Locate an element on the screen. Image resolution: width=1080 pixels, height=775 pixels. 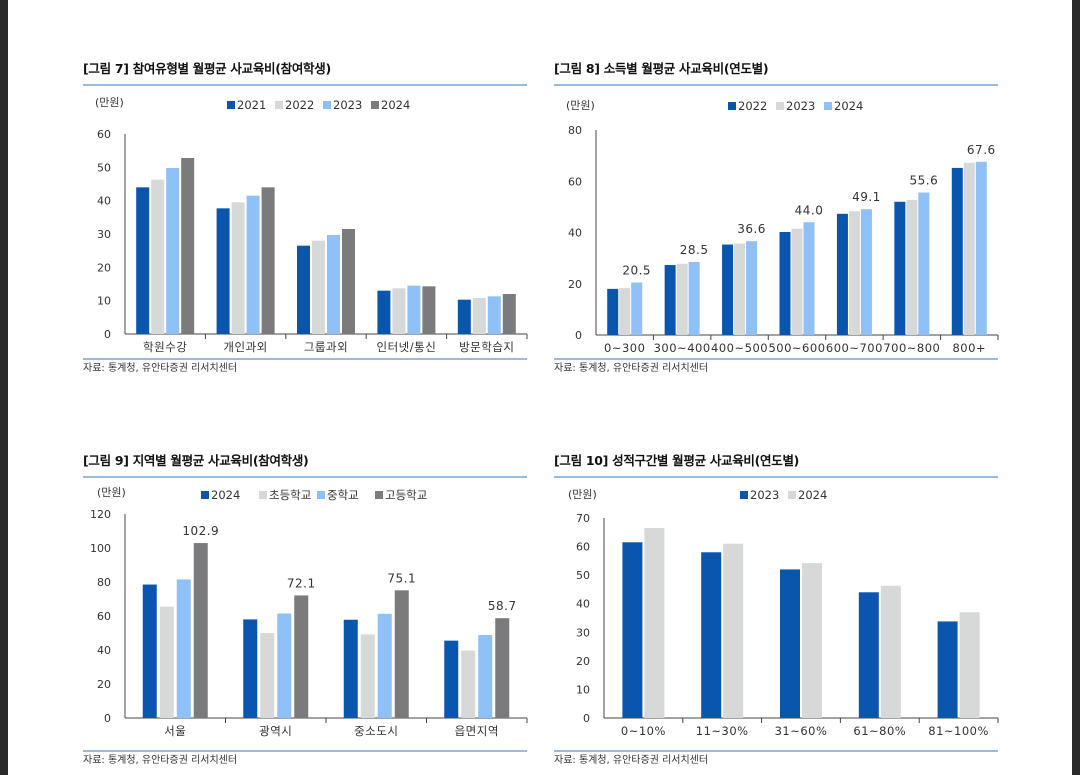
legend-label: 2021 is located at coordinates (251, 105).